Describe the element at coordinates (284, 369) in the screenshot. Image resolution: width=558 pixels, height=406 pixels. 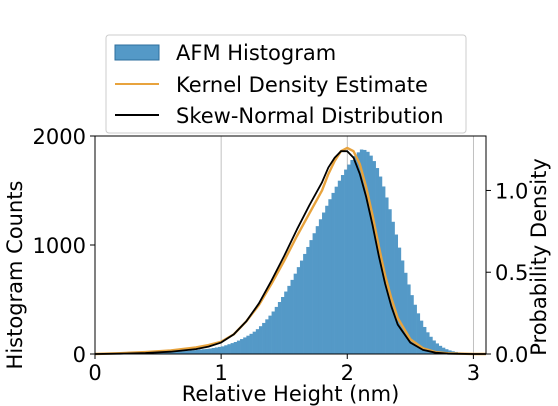
I see `x-axis: 0 1 2 3` at that location.